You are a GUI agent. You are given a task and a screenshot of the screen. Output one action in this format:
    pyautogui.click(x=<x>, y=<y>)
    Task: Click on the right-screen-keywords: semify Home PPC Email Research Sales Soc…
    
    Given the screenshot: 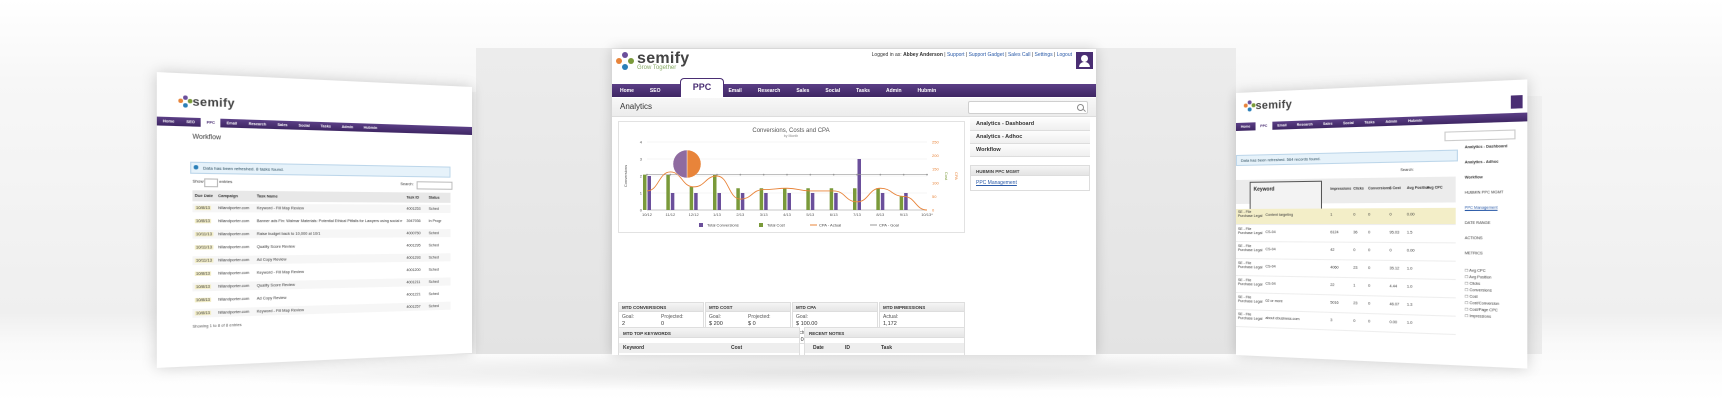 What is the action you would take?
    pyautogui.click(x=1381, y=223)
    